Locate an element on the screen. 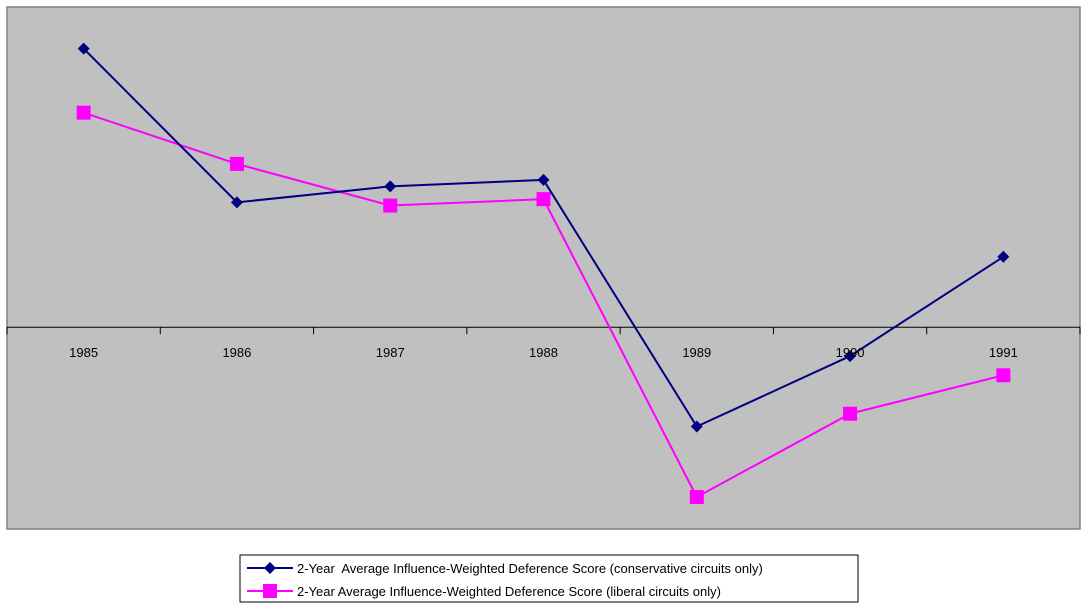 The image size is (1089, 610). x-tick-label: 1985 is located at coordinates (83, 352).